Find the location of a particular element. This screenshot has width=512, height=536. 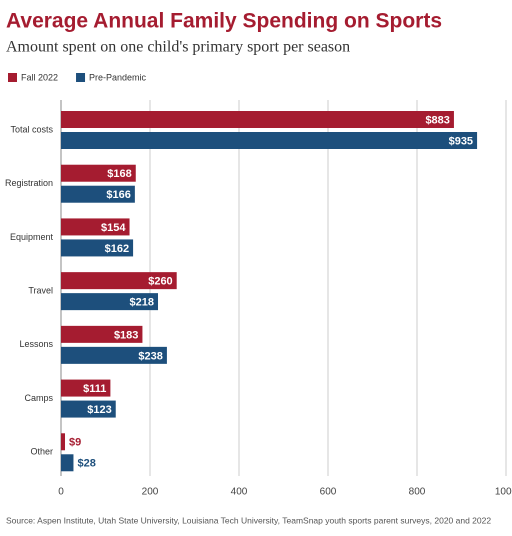

legend-label: Pre-Pandemic is located at coordinates (118, 77).